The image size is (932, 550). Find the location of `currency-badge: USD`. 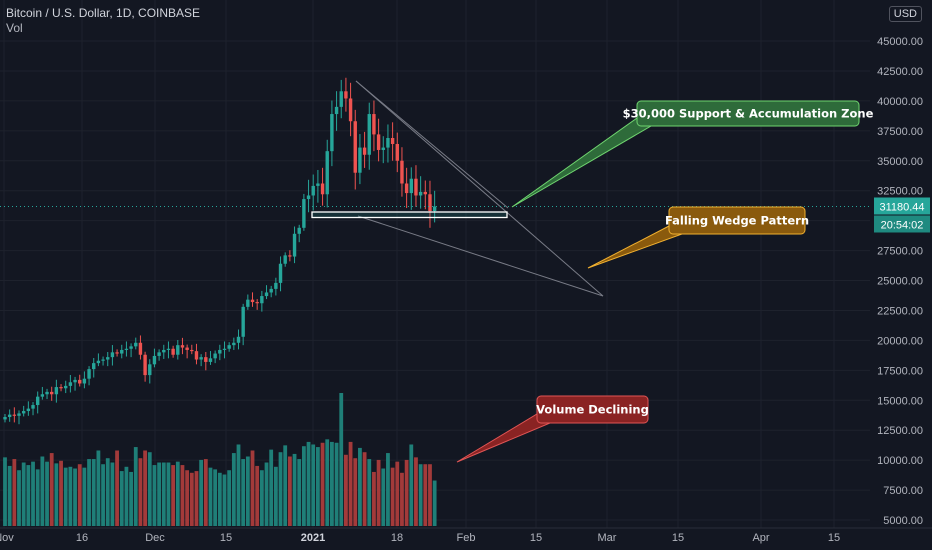

currency-badge: USD is located at coordinates (905, 14).